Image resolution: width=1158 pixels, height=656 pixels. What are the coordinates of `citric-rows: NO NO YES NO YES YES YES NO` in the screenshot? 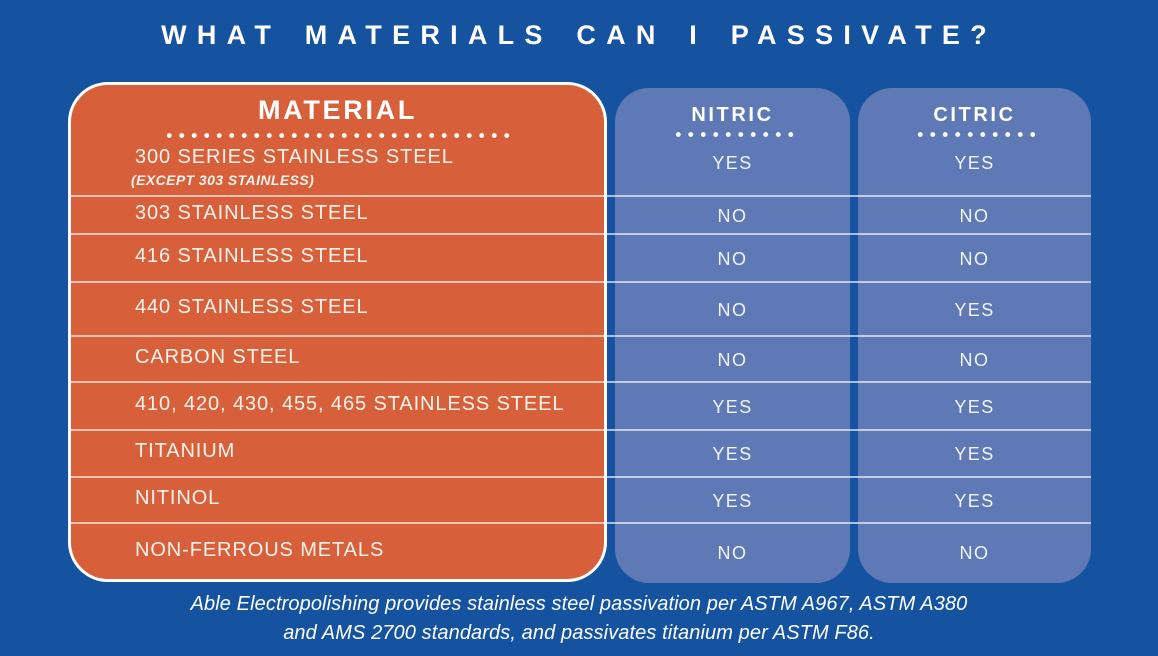 It's located at (974, 390).